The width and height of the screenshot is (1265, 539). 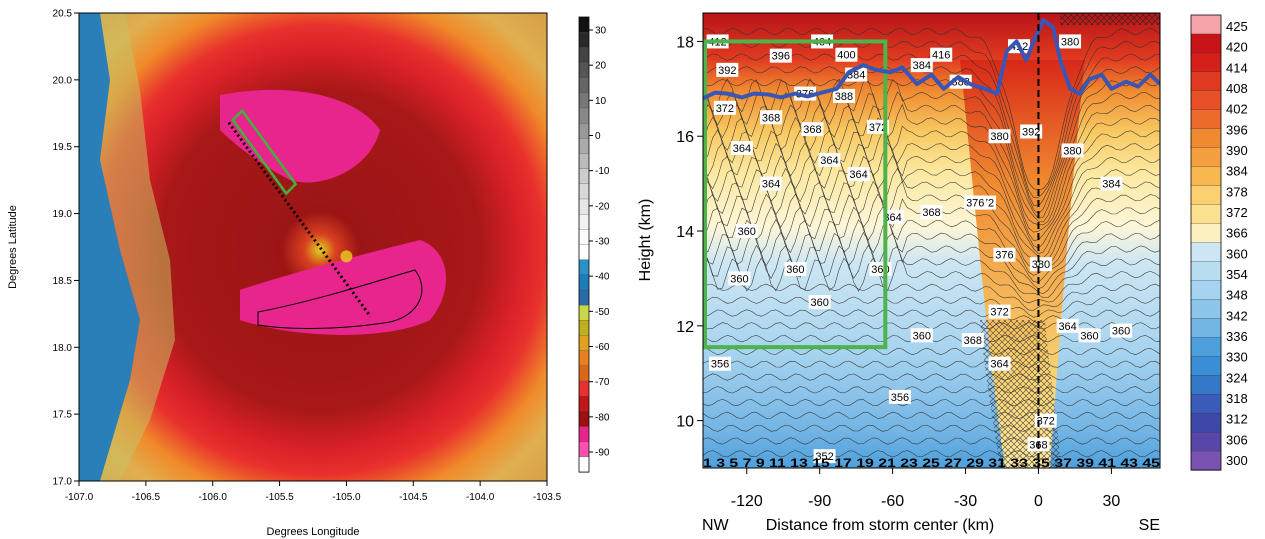 I want to click on contour-label: 352, so click(x=824, y=457).